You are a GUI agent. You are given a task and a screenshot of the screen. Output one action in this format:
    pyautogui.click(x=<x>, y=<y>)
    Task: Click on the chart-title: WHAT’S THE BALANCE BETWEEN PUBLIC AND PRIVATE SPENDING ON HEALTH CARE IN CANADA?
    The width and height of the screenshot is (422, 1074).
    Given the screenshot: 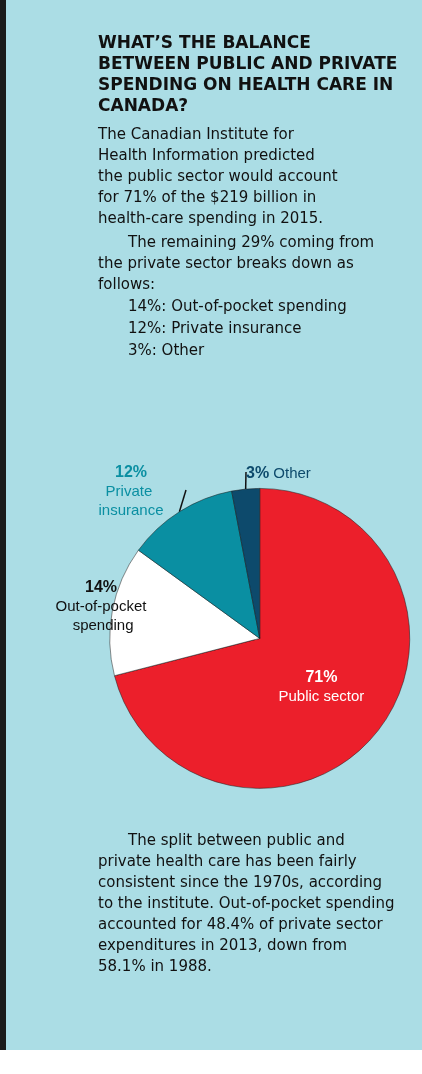 What is the action you would take?
    pyautogui.click(x=248, y=74)
    